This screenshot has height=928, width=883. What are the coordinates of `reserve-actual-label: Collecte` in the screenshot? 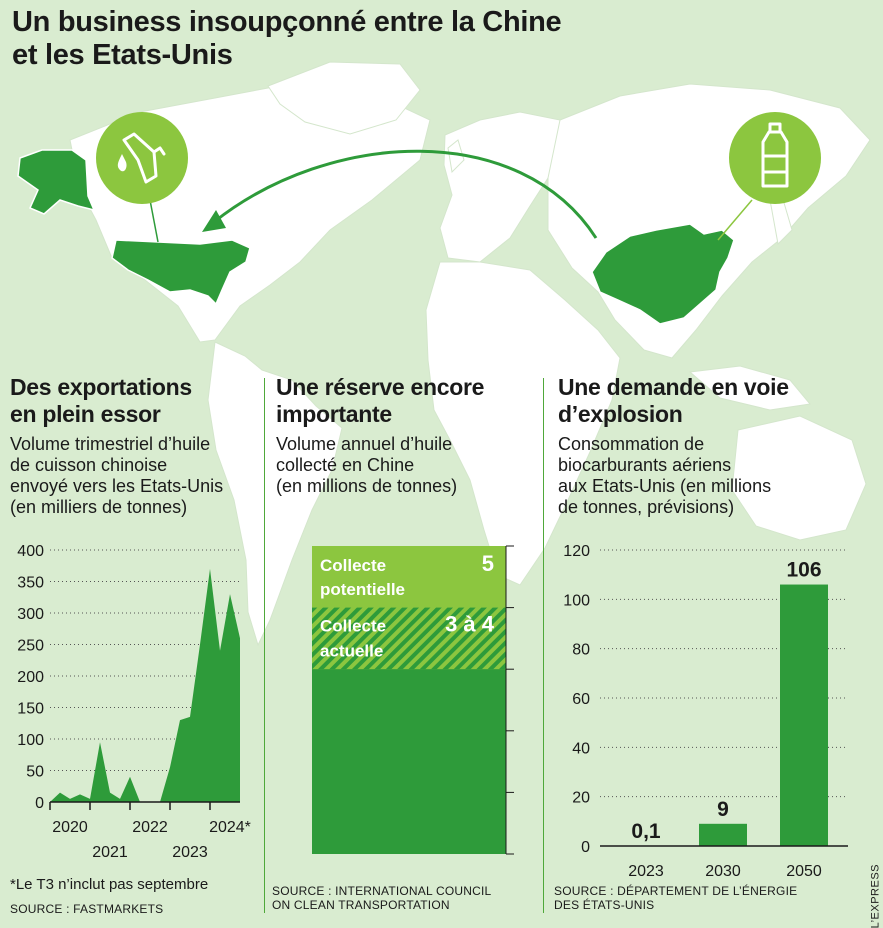 It's located at (353, 626).